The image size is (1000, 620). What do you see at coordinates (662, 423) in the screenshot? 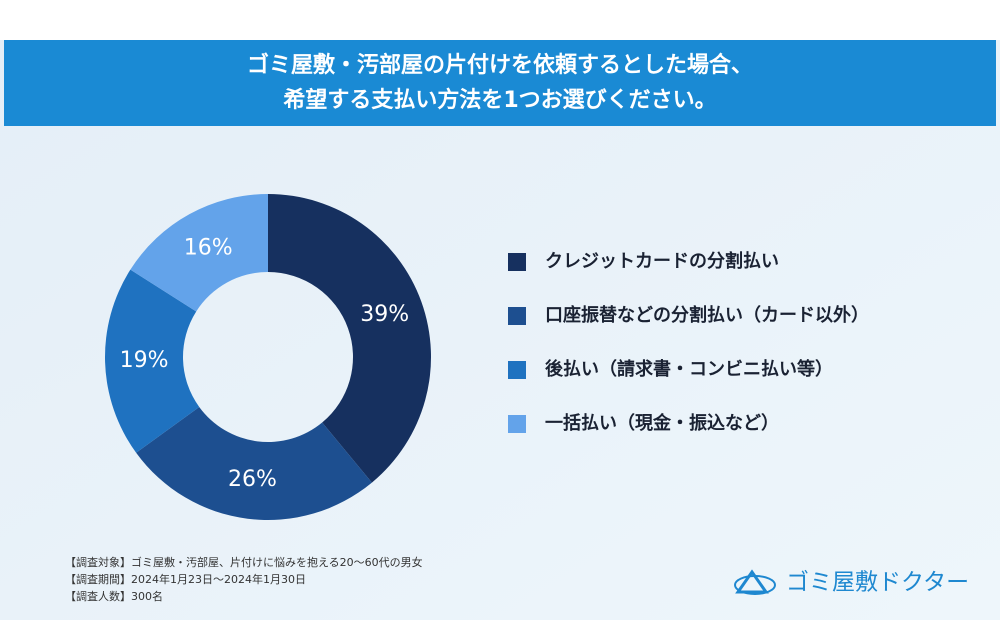
I see `legend-label: 一括払い（現金・振込など）` at bounding box center [662, 423].